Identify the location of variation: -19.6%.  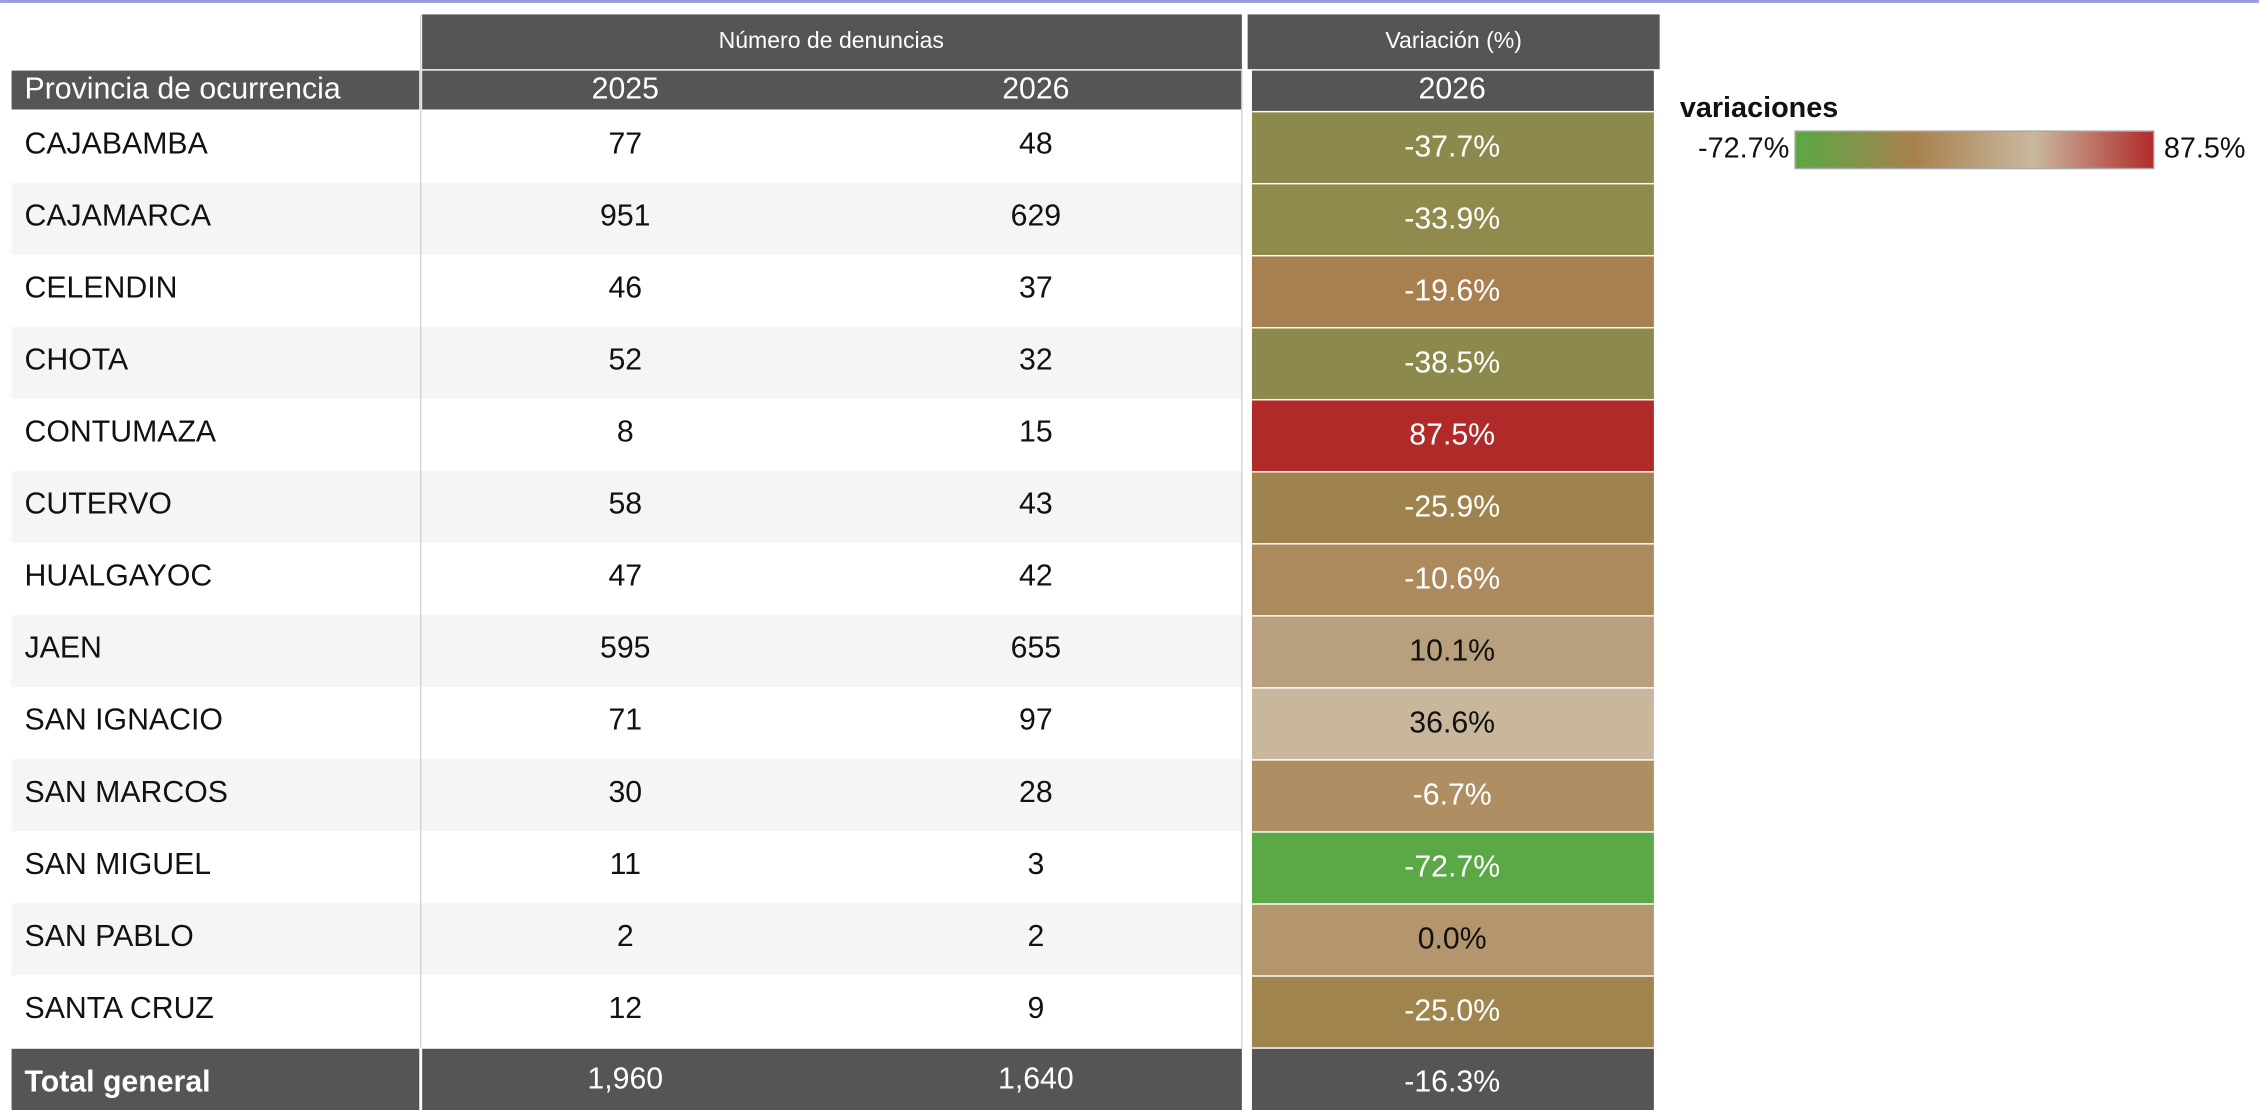
(1452, 290).